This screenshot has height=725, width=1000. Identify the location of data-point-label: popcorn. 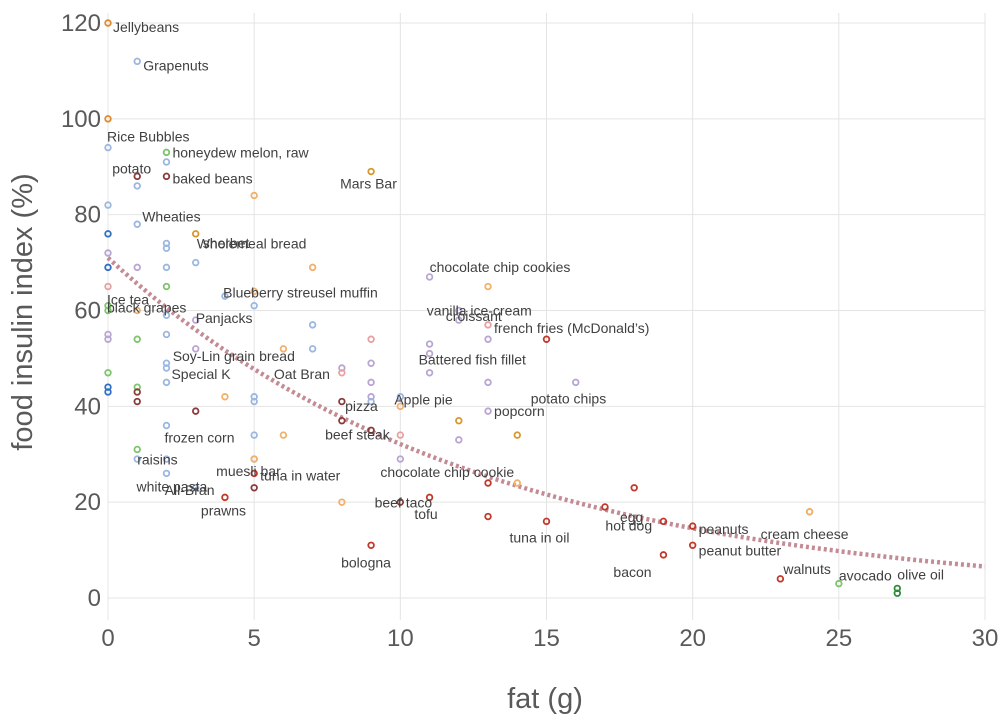
(519, 411).